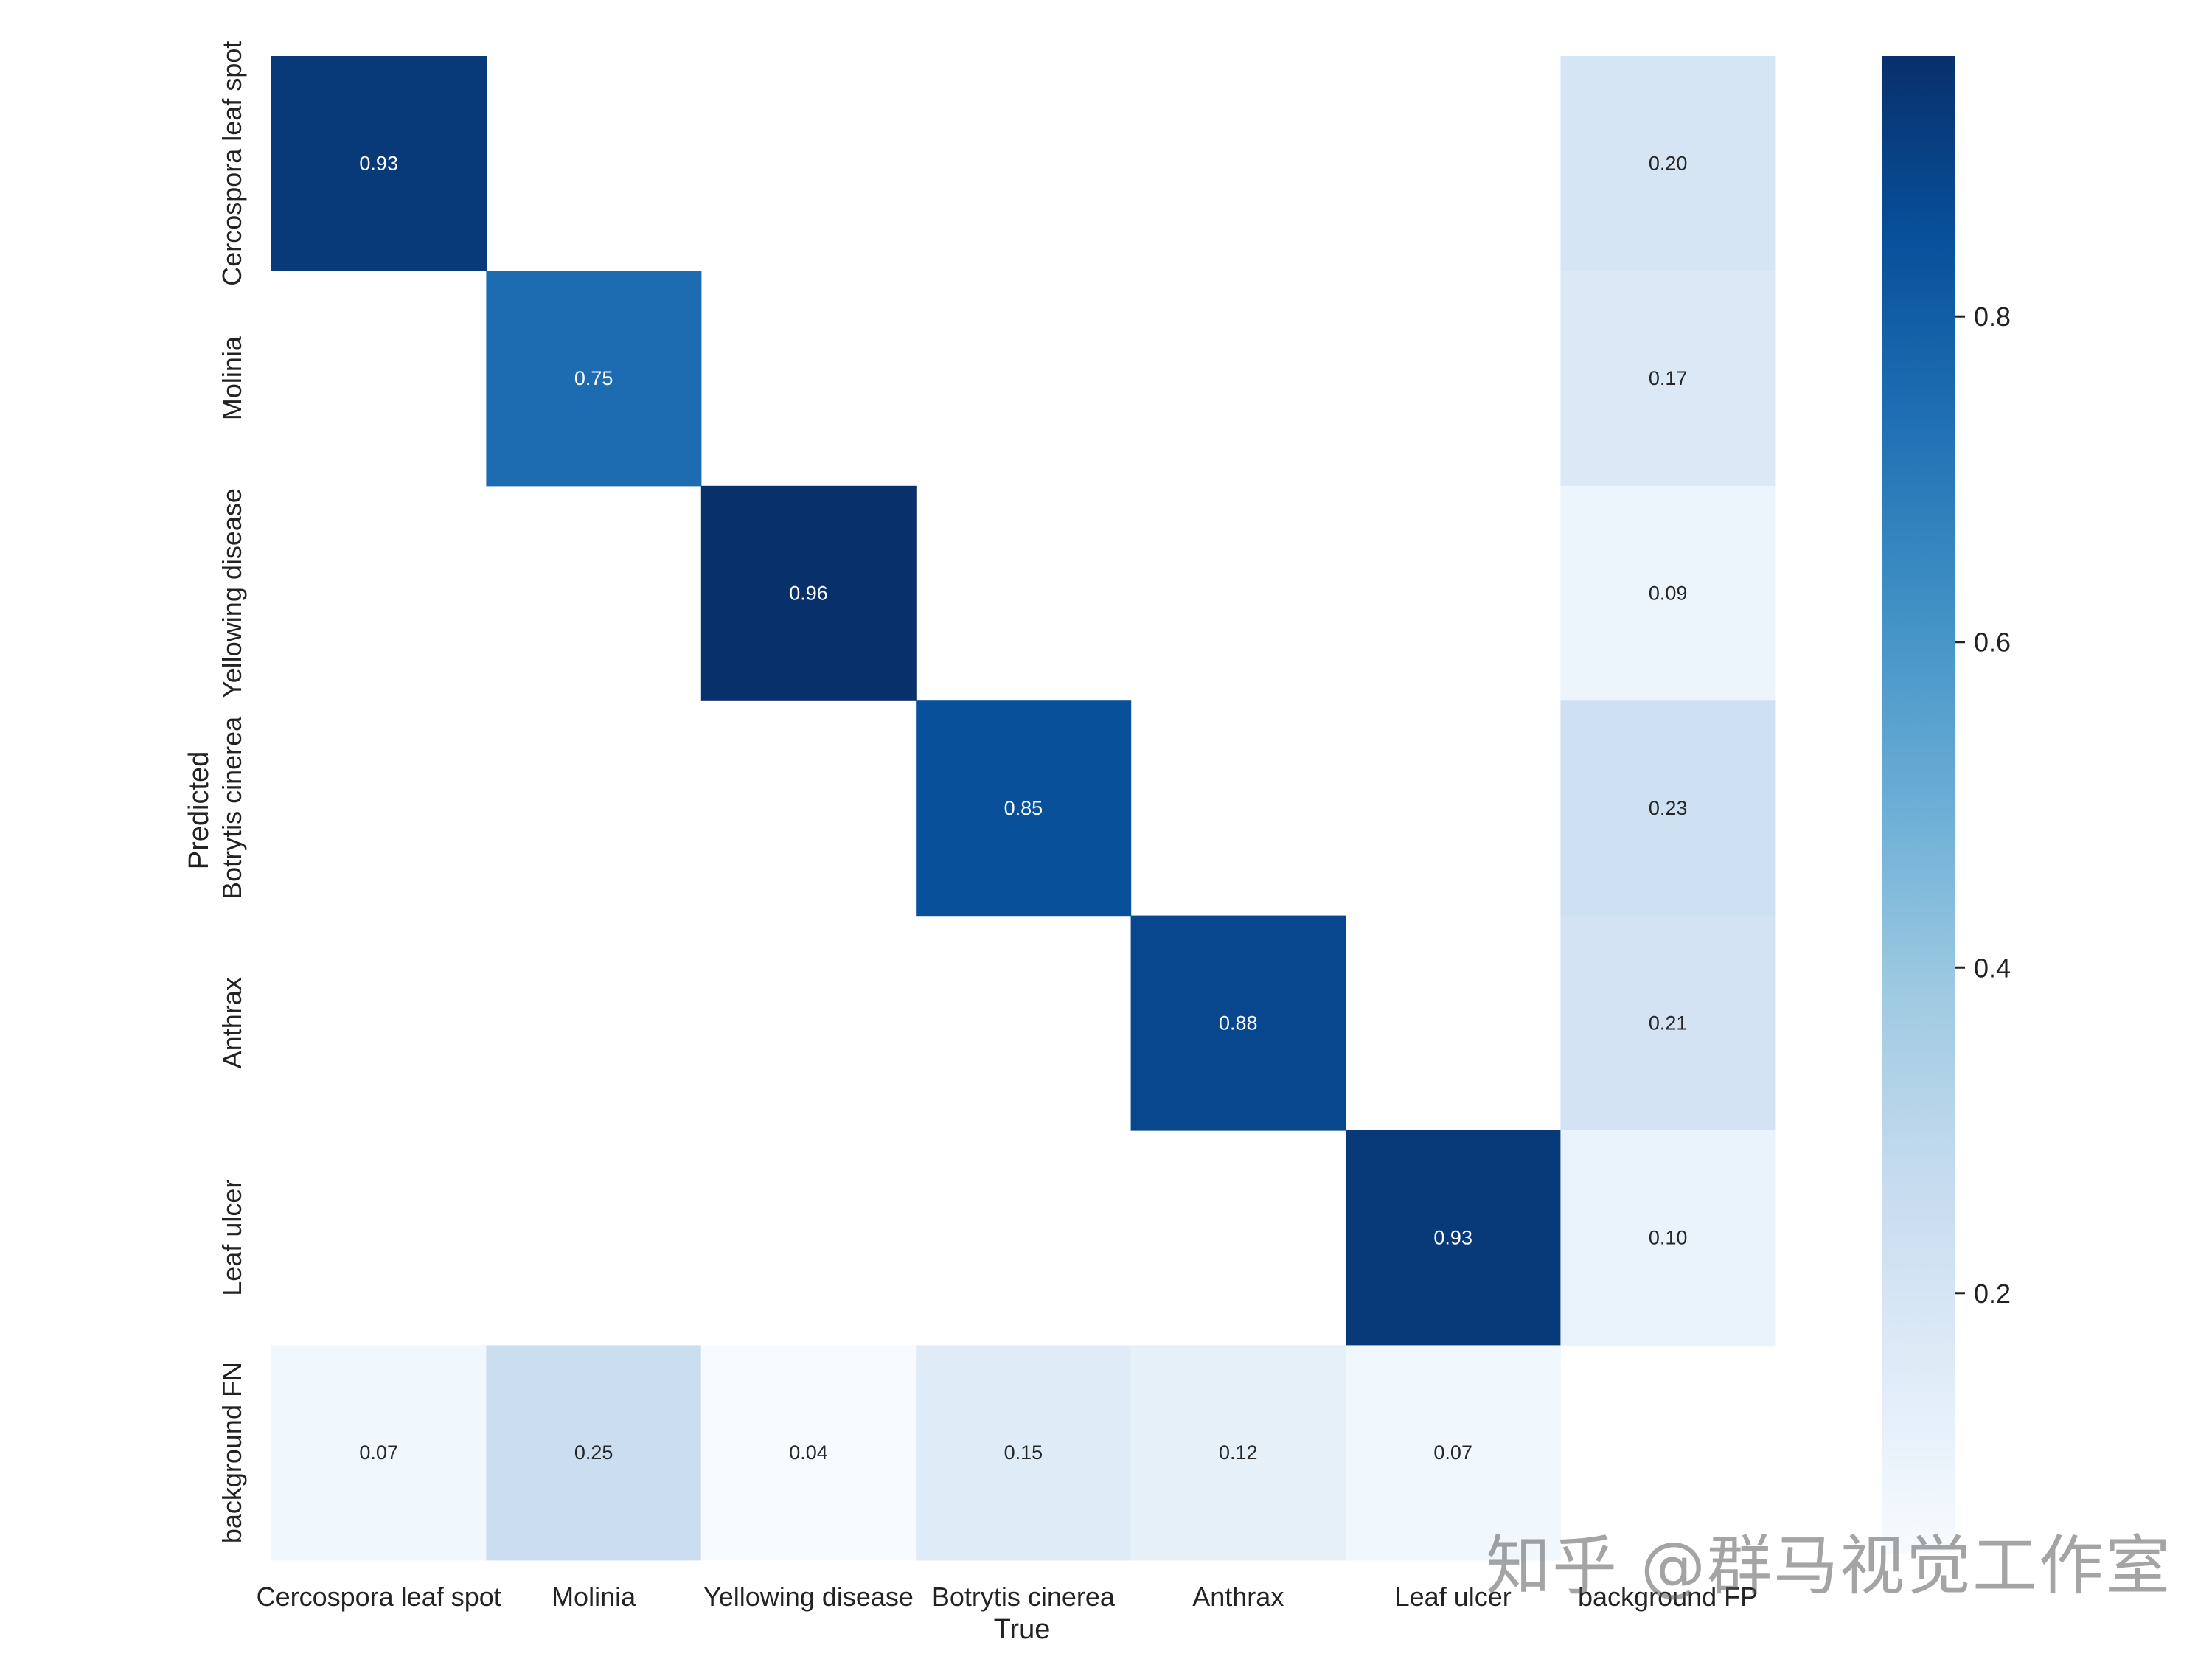 The image size is (2212, 1659). What do you see at coordinates (1992, 317) in the screenshot?
I see `colorbar-tick-label: 0.8` at bounding box center [1992, 317].